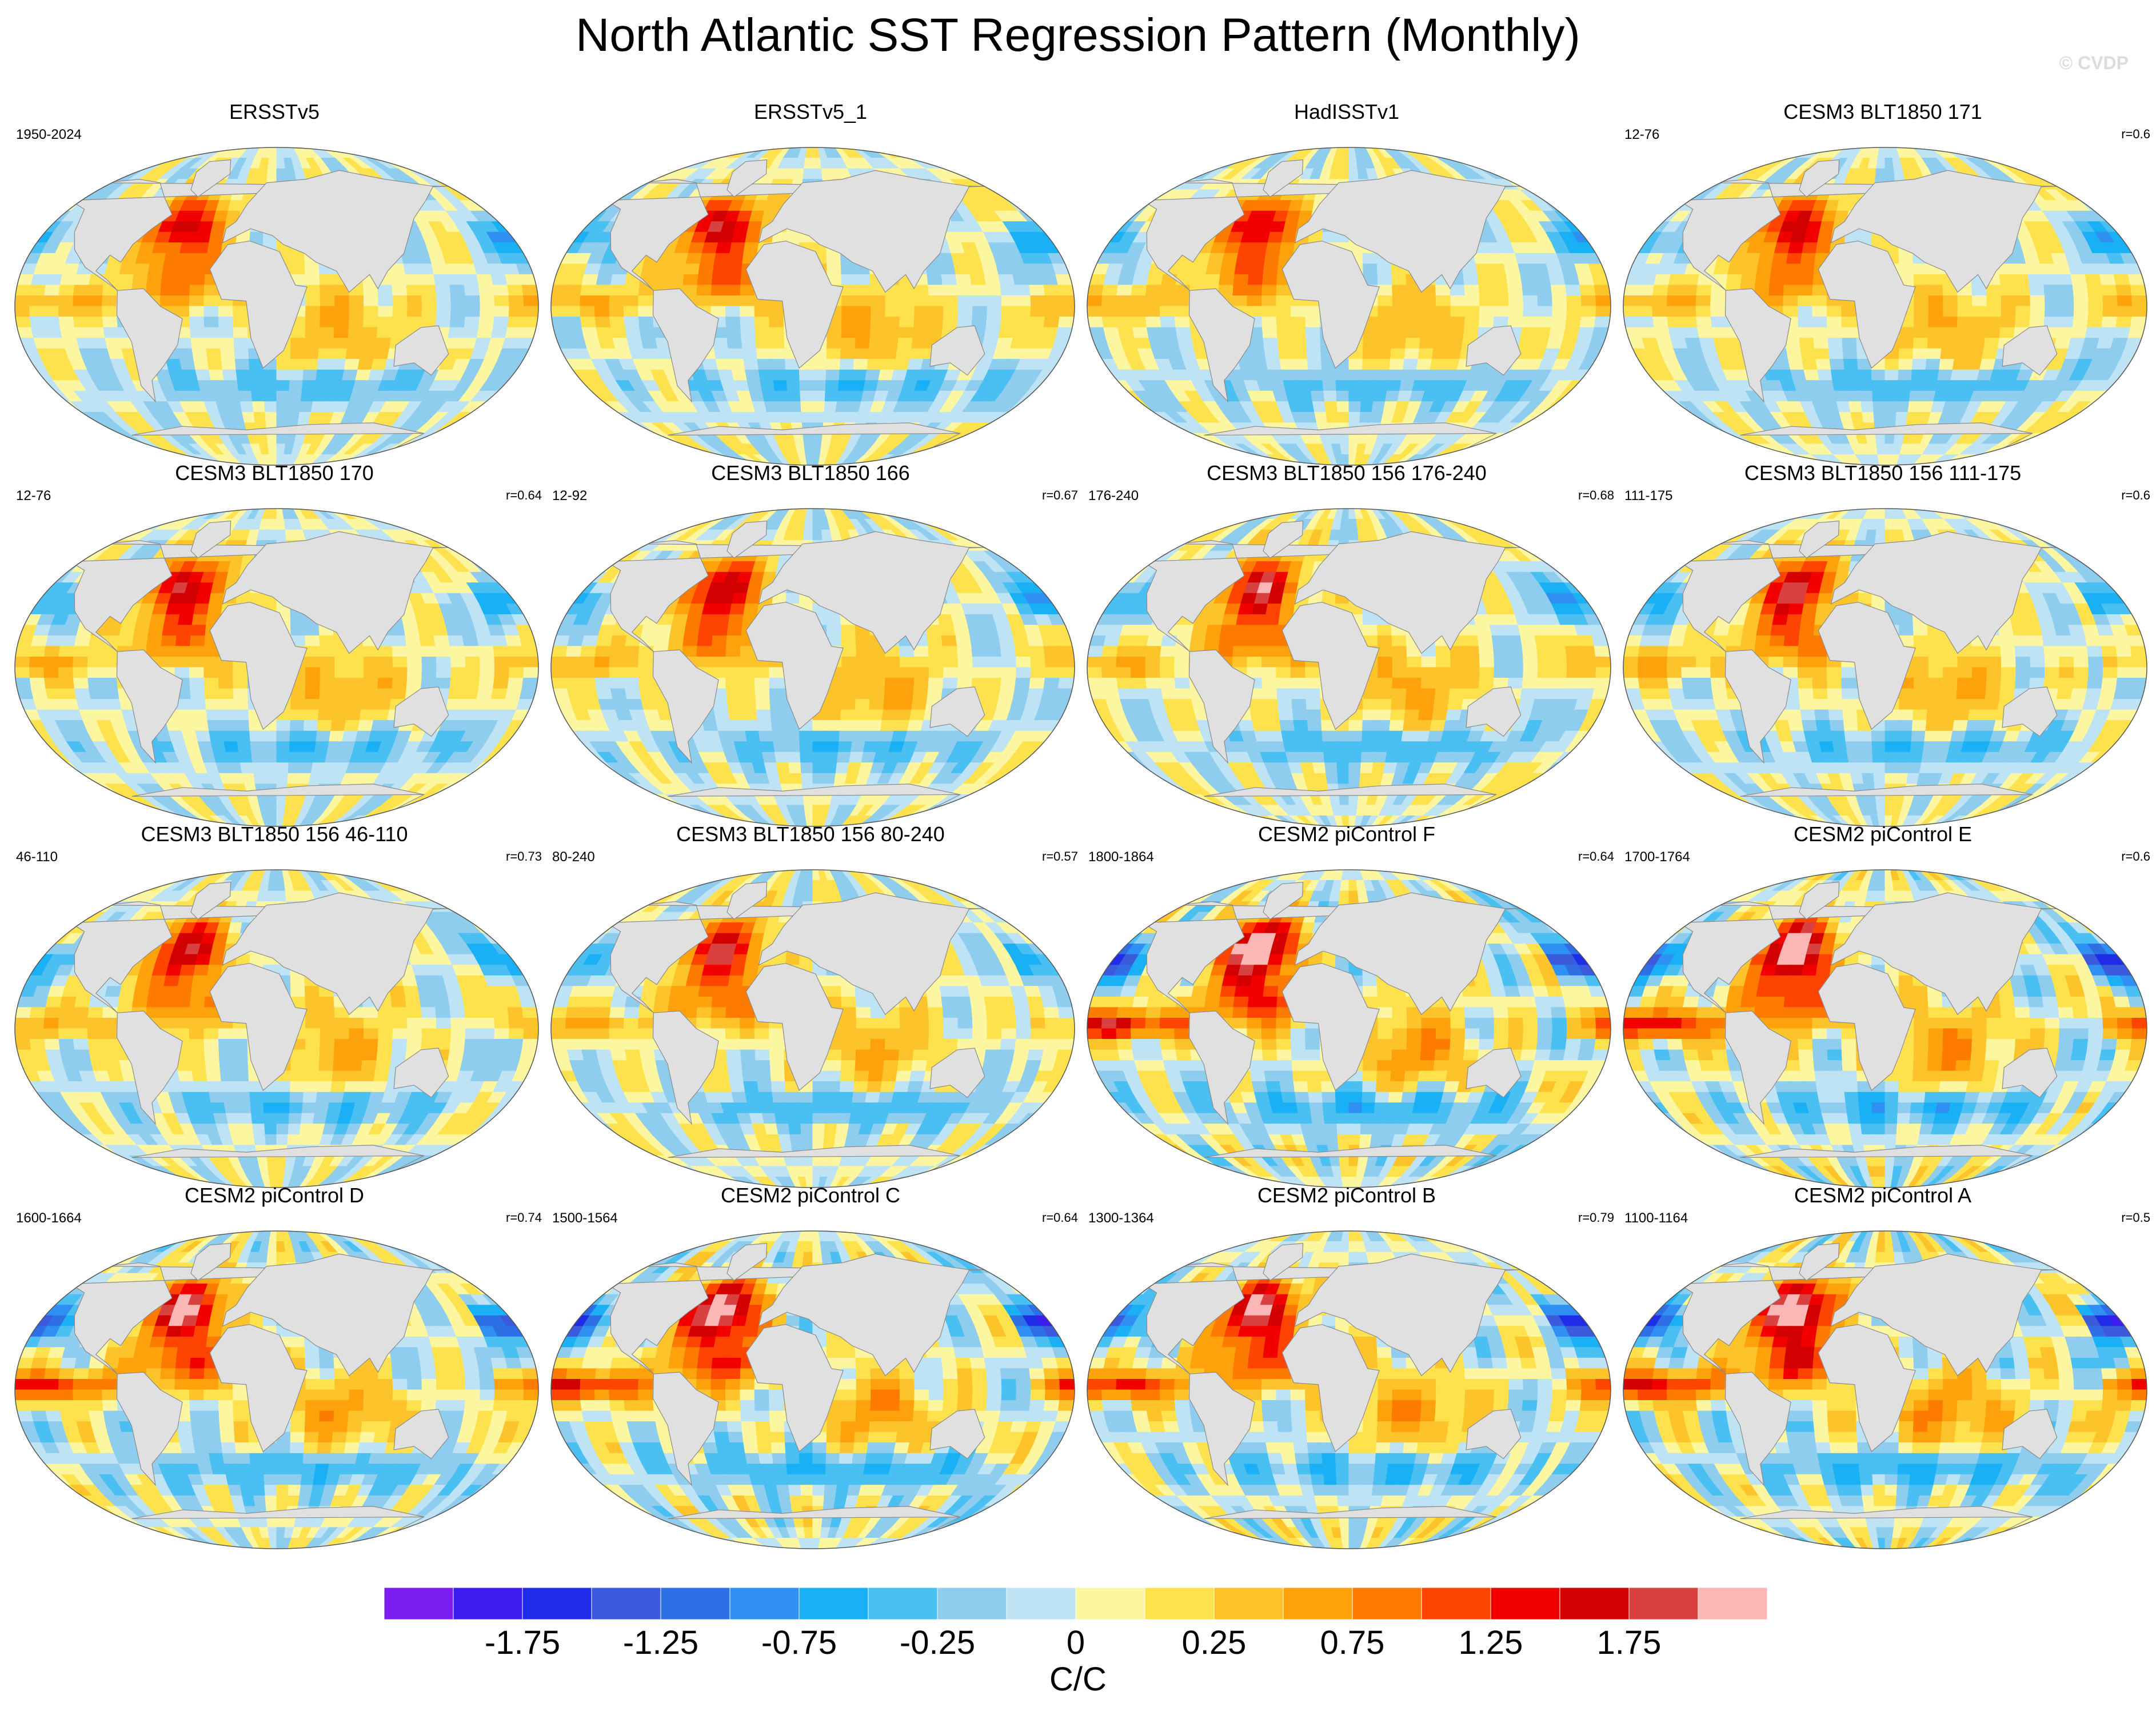  Describe the element at coordinates (149, 345) in the screenshot. I see `continent-south-america` at that location.